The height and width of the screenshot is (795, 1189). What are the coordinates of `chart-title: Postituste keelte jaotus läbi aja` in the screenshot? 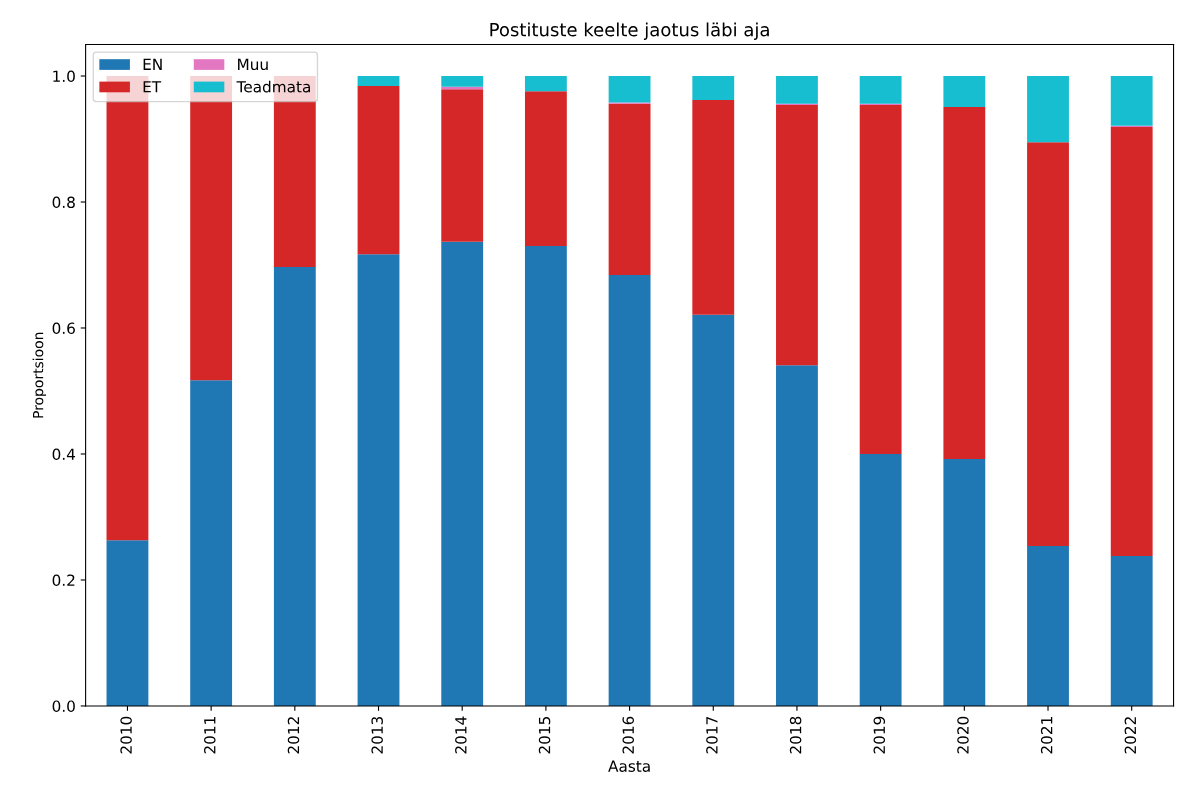 It's located at (629, 31).